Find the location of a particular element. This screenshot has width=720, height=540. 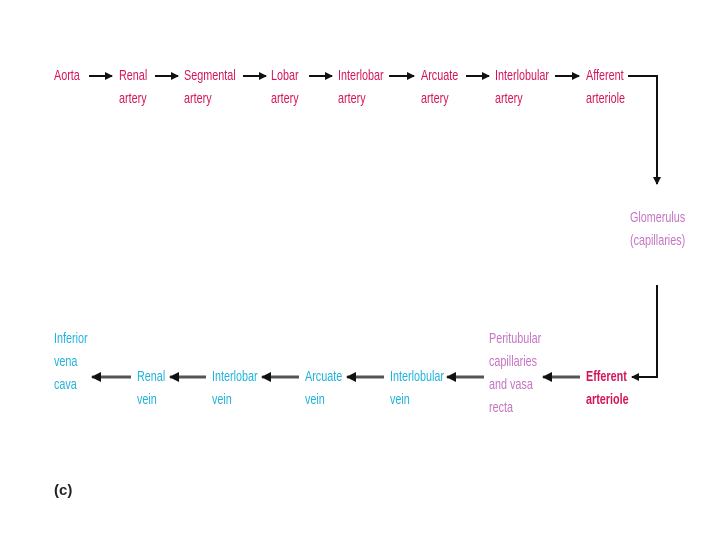

node-segmental-artery: Segmental artery is located at coordinates (210, 87).